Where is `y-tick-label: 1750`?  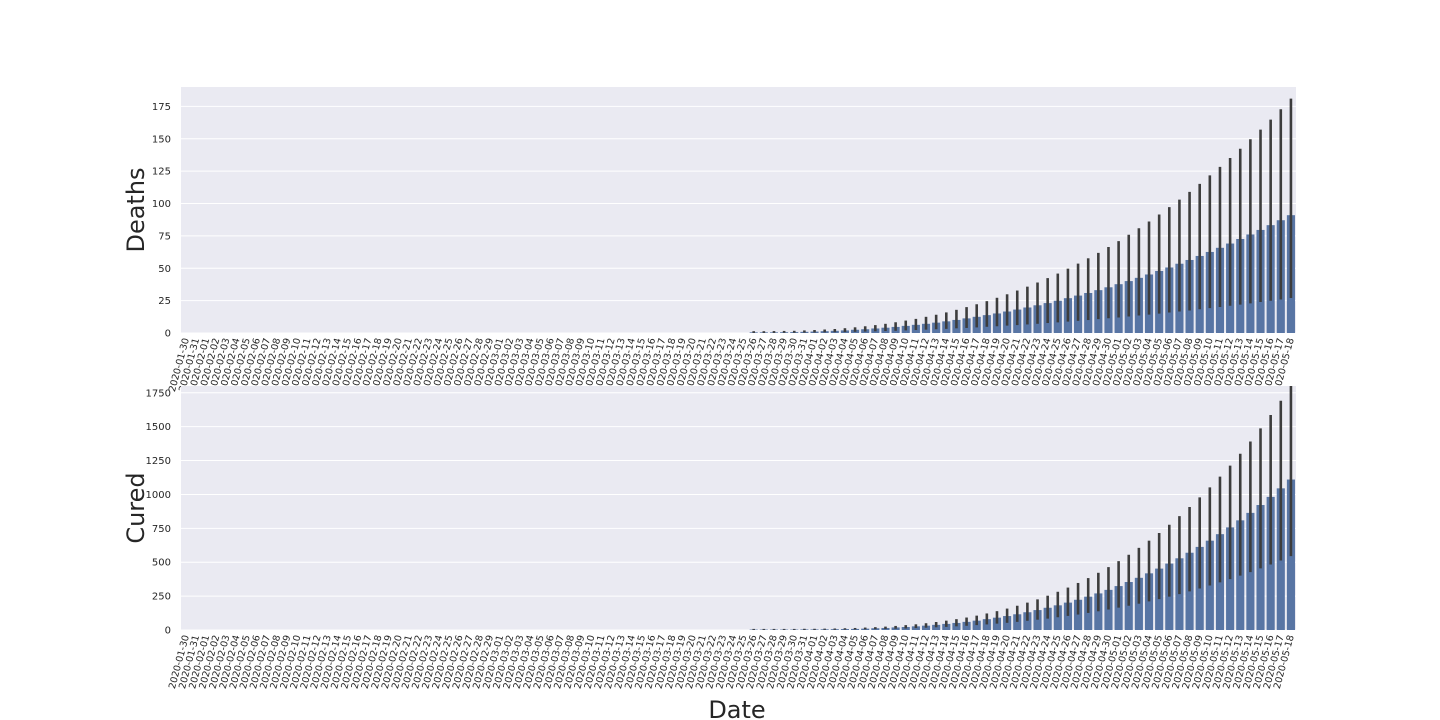 y-tick-label: 1750 is located at coordinates (158, 393).